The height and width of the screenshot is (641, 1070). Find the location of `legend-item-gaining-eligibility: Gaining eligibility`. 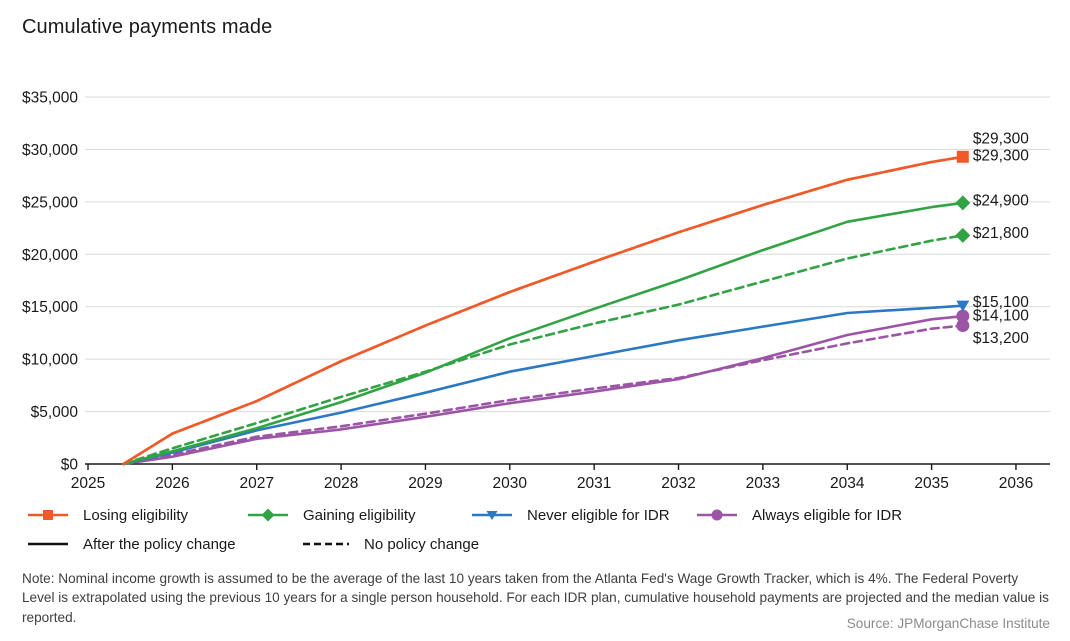

legend-item-gaining-eligibility: Gaining eligibility is located at coordinates (332, 515).